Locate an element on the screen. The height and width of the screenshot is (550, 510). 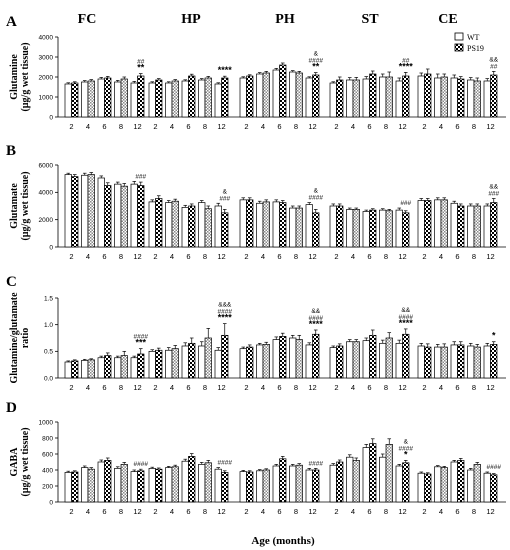
y-tick-label: 6000 is located at coordinates (46, 165).